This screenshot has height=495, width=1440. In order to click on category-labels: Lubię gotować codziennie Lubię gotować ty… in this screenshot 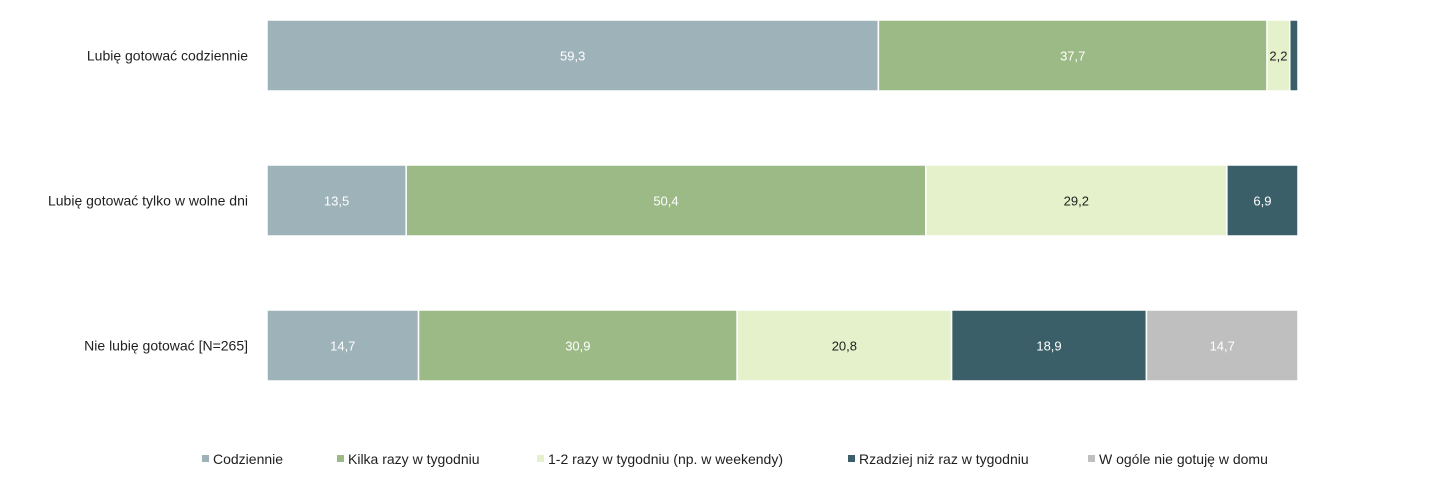, I will do `click(148, 201)`.